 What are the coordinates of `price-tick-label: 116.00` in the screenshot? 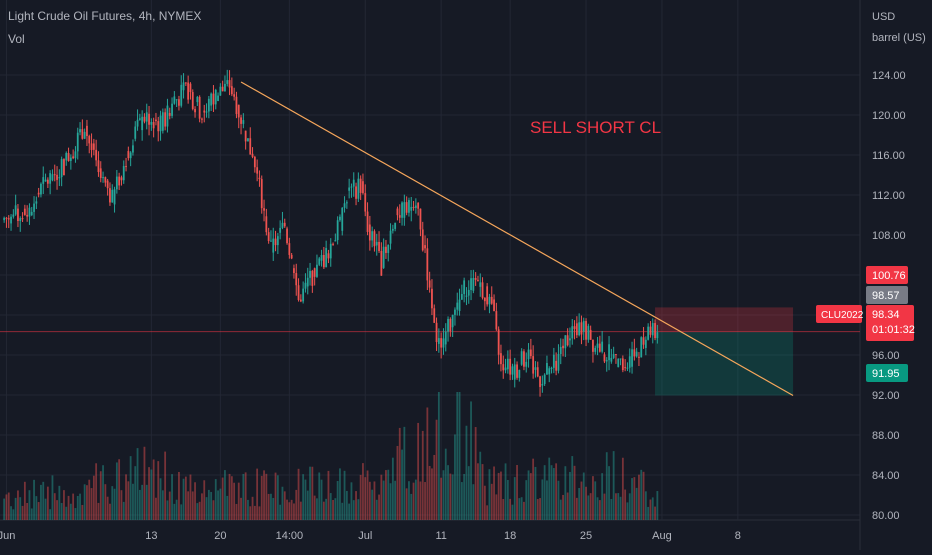 It's located at (888, 156).